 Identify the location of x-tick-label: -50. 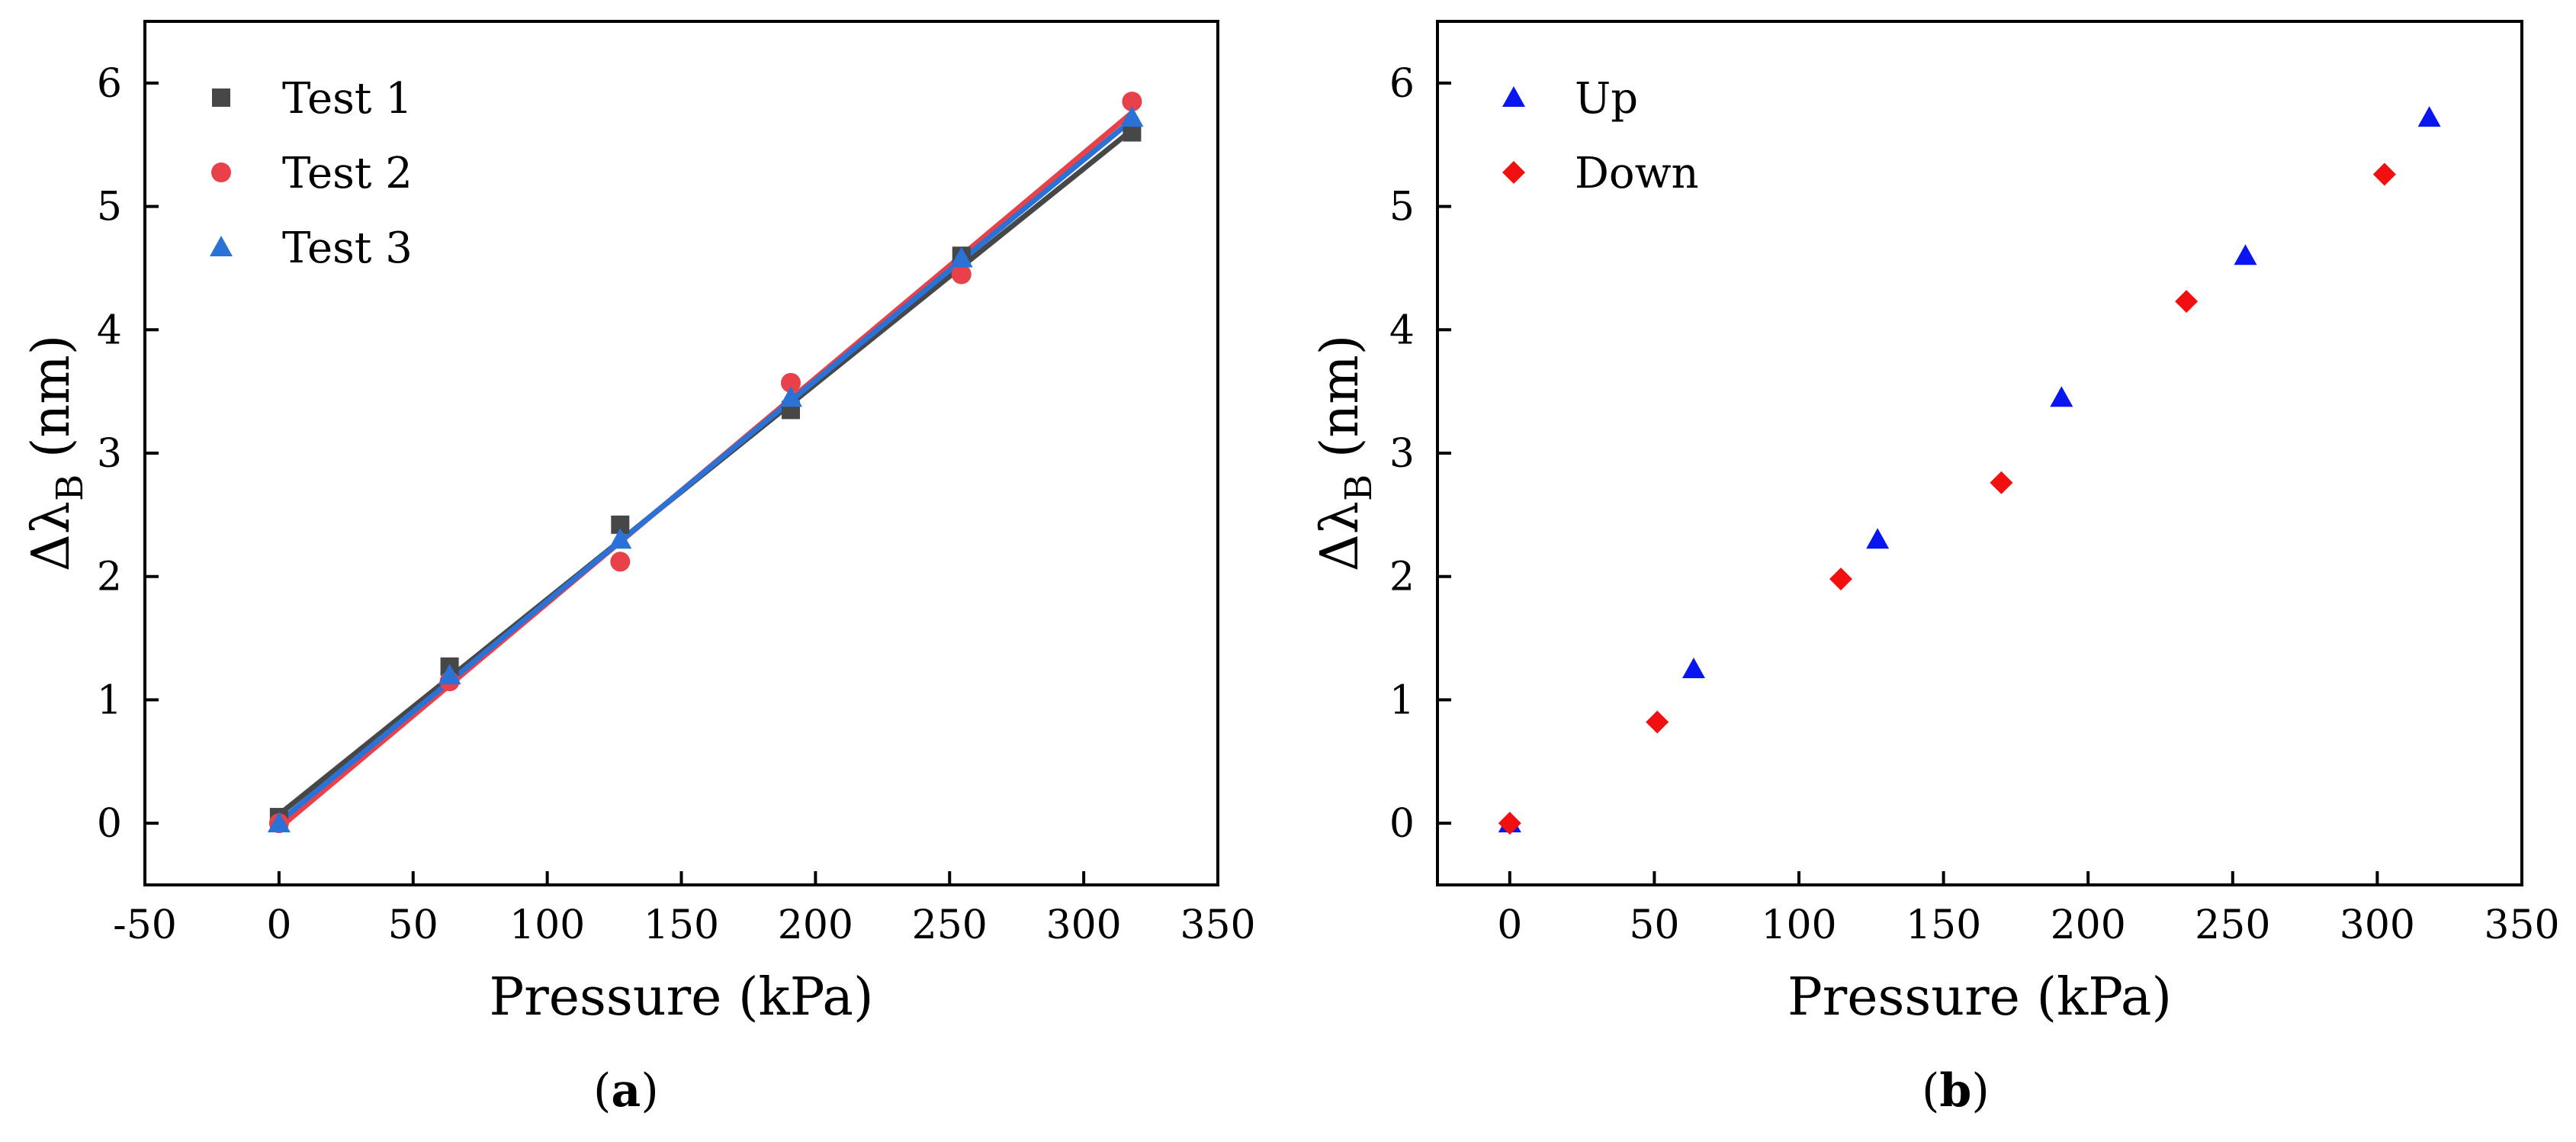
(145, 925).